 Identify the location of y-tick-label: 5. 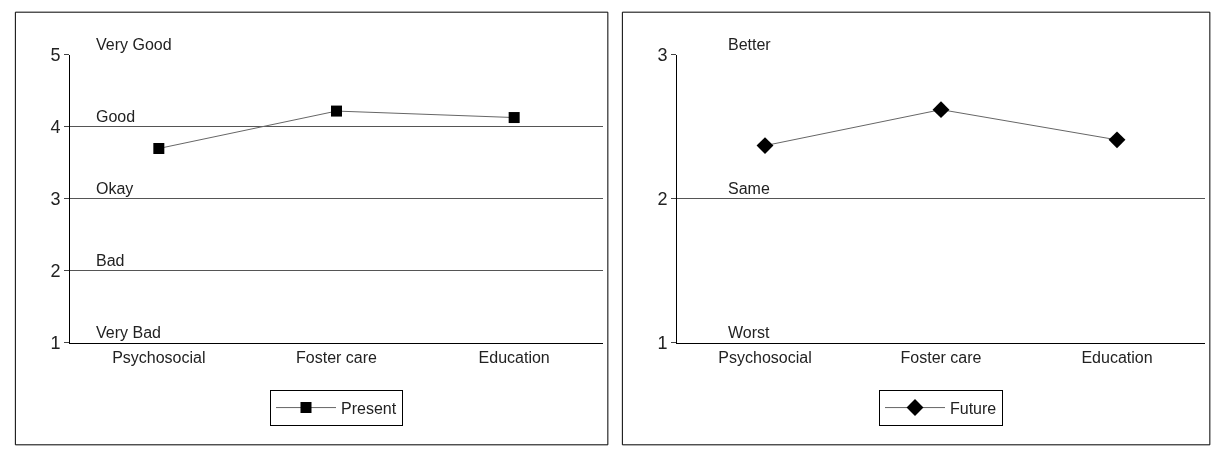
(55, 55).